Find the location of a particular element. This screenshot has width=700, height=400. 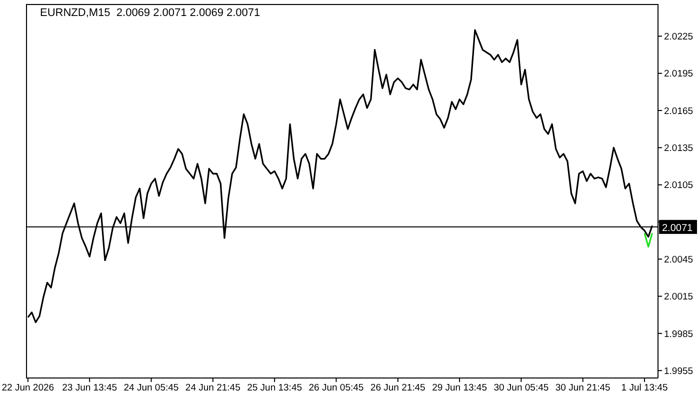

x-tick-label: 30 Jun 05:45 is located at coordinates (521, 388).